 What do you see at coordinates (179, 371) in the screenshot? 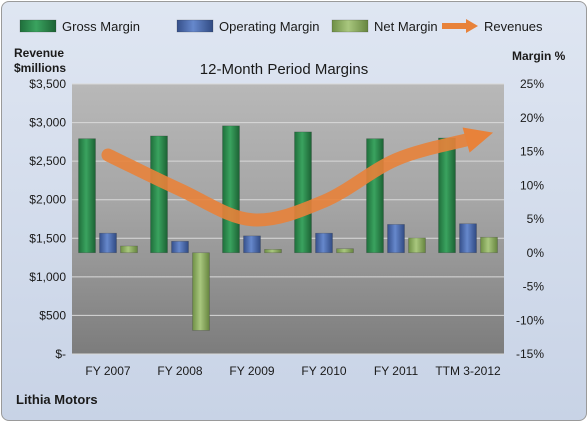
I see `category-label: FY 2008` at bounding box center [179, 371].